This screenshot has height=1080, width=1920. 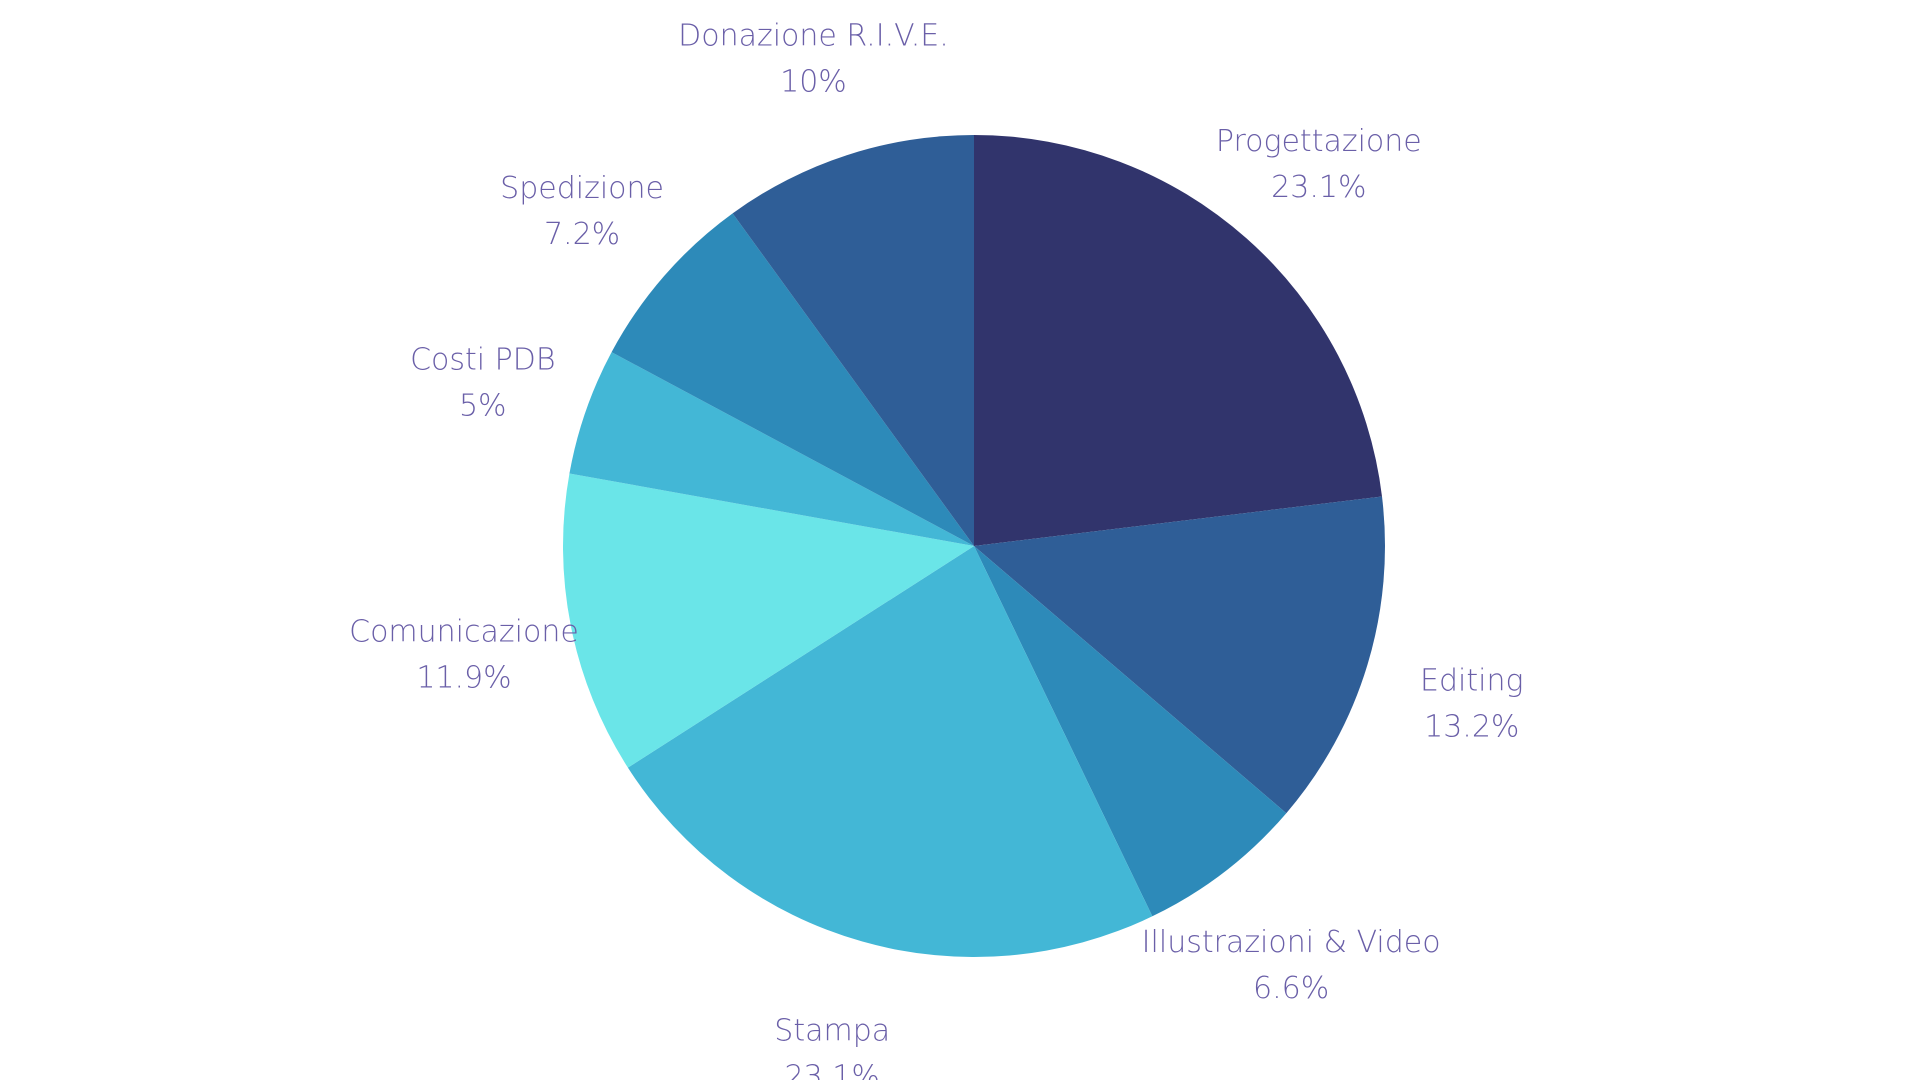 I want to click on slice-category-label: Spedizione, so click(x=582, y=188).